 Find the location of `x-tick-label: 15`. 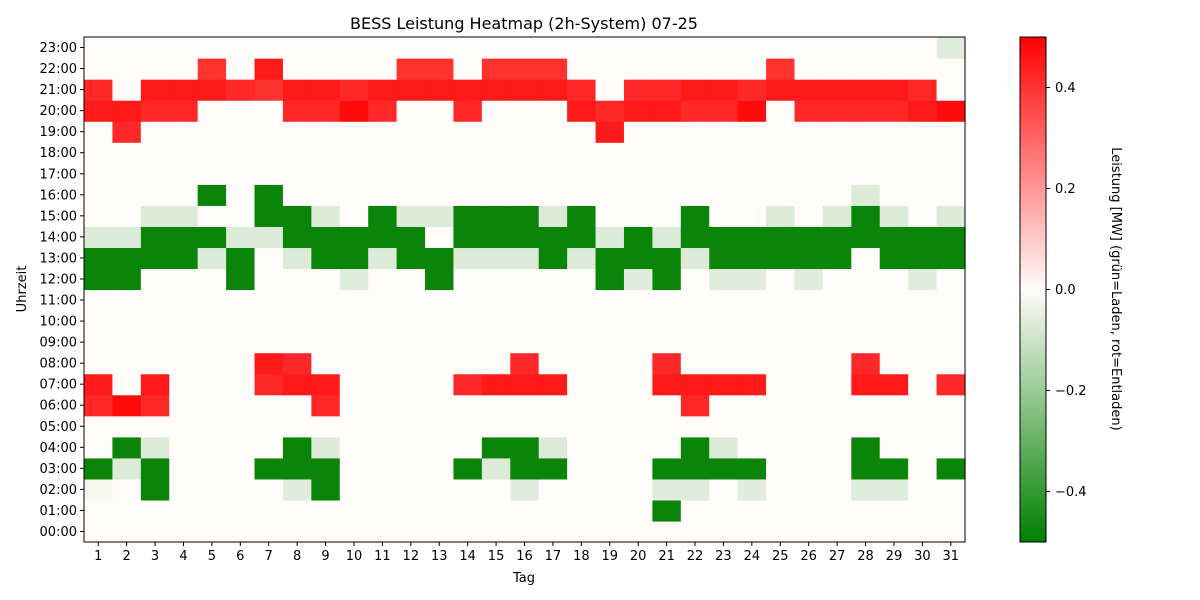

x-tick-label: 15 is located at coordinates (496, 556).